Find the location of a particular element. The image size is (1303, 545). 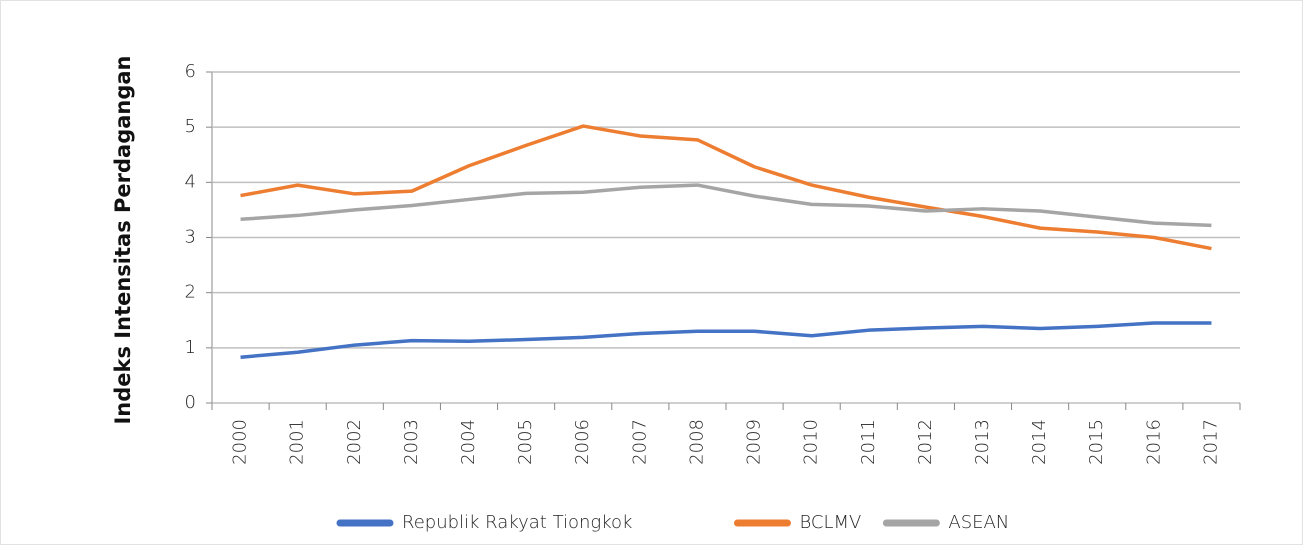

x-tick-label: 2013 is located at coordinates (982, 442).